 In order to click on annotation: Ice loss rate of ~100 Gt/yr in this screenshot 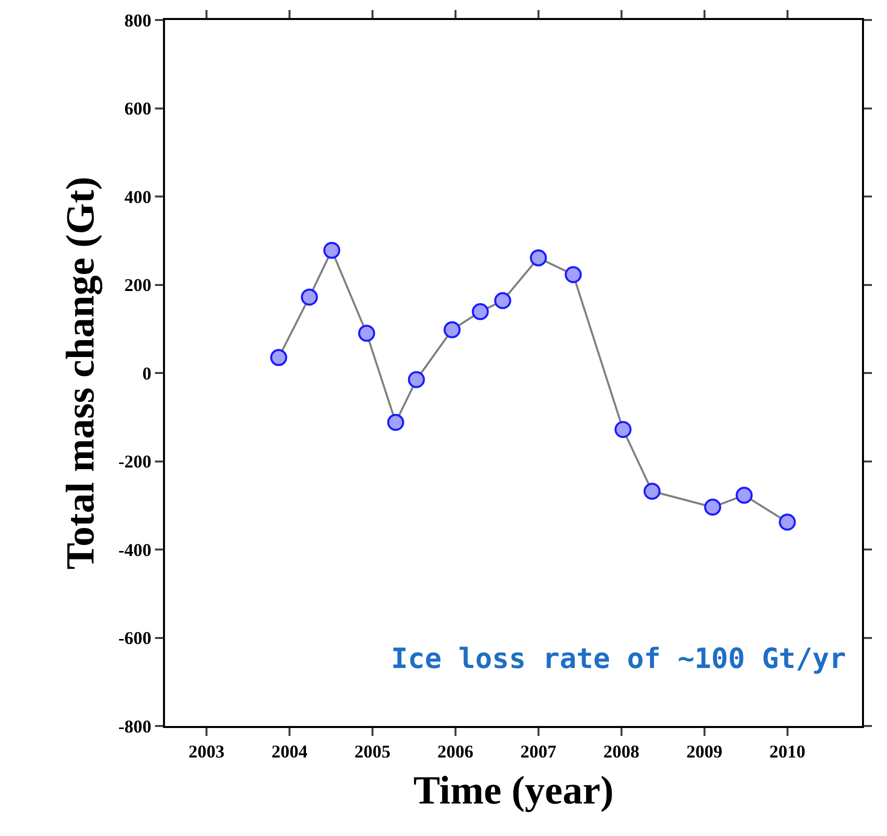, I will do `click(618, 658)`.